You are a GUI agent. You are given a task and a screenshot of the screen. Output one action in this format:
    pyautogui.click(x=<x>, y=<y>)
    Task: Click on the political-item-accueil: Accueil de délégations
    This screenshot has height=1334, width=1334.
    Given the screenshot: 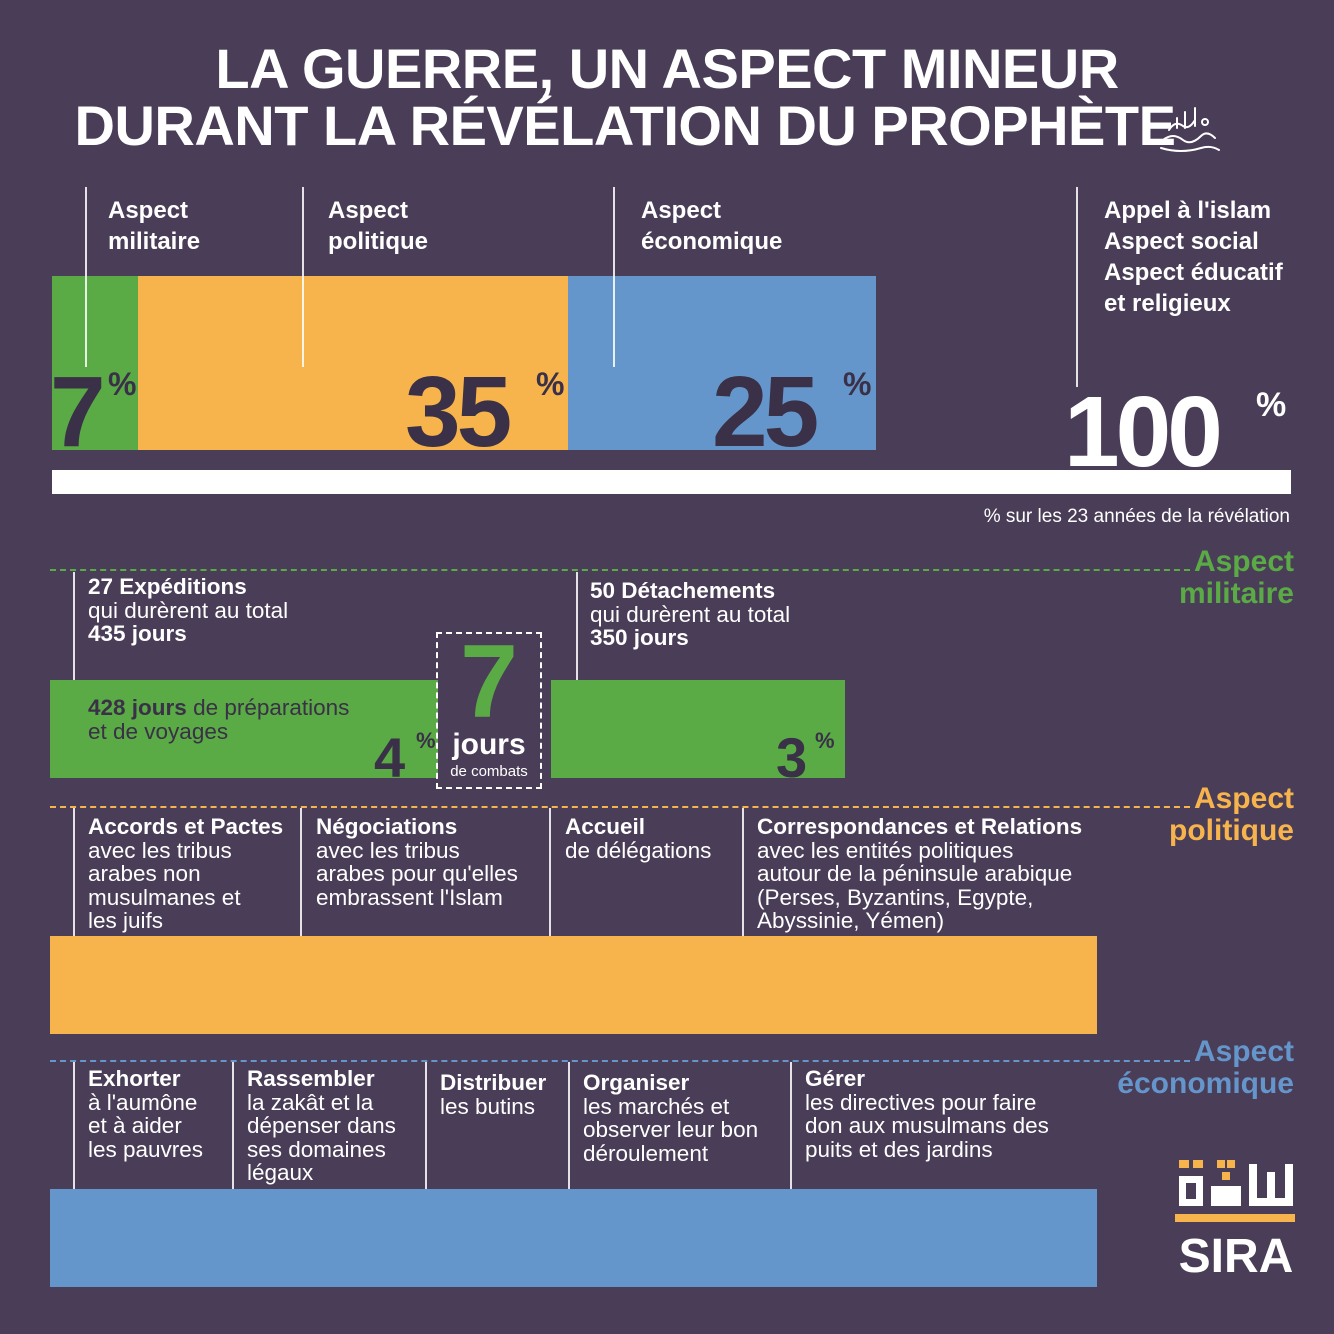 What is the action you would take?
    pyautogui.click(x=638, y=838)
    